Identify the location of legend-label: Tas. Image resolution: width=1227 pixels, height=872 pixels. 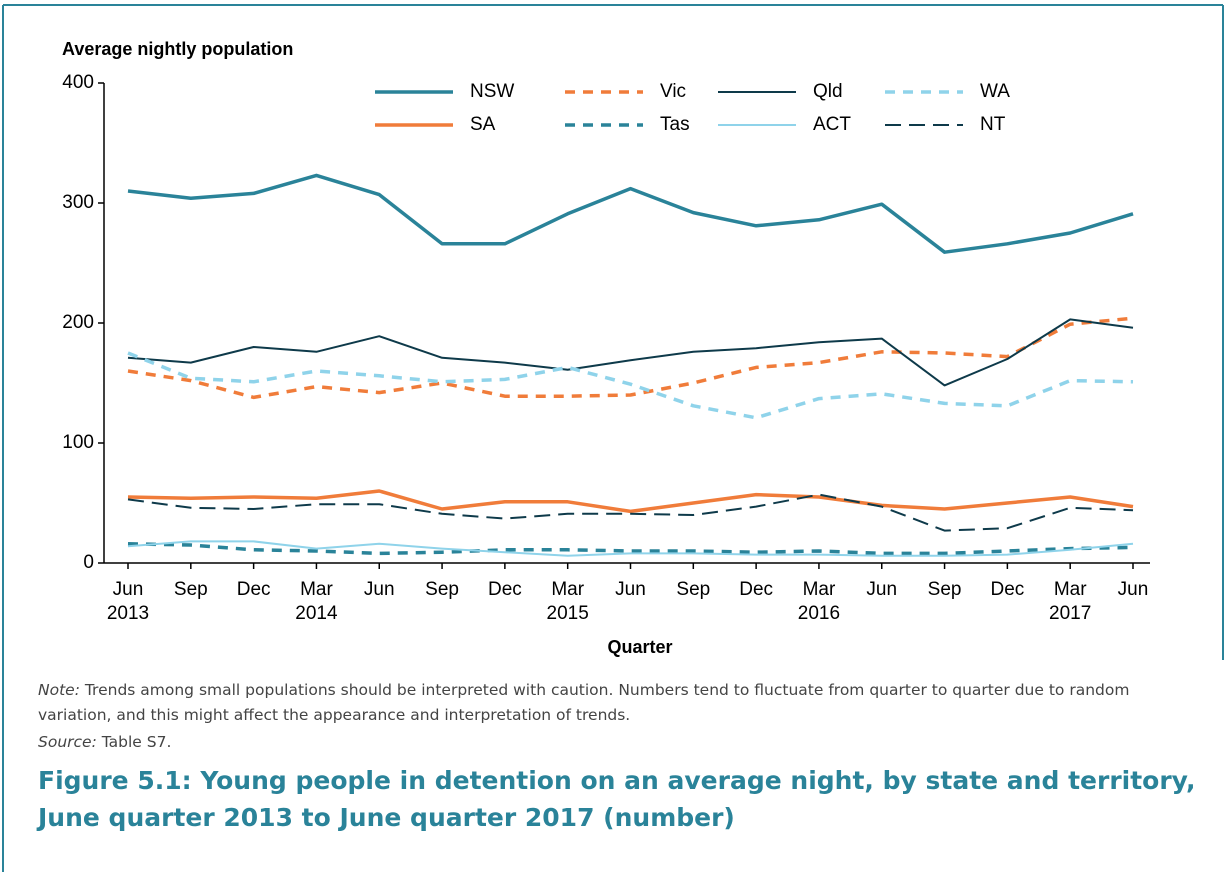
(675, 124).